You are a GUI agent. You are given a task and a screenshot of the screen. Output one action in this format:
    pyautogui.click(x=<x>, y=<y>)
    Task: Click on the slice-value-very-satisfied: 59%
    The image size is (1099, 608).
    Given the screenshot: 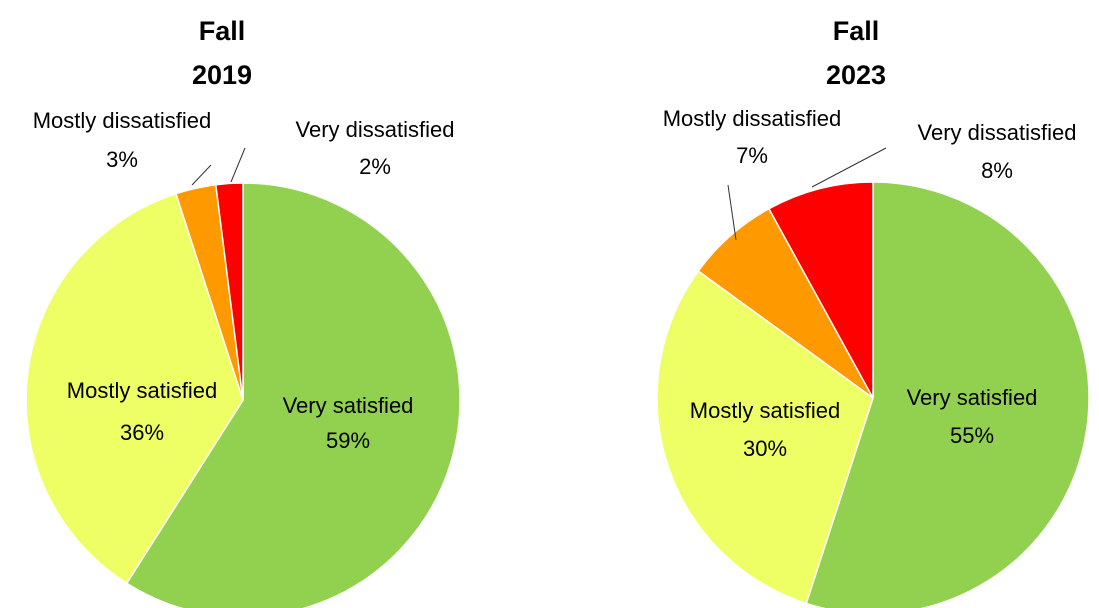 What is the action you would take?
    pyautogui.click(x=348, y=440)
    